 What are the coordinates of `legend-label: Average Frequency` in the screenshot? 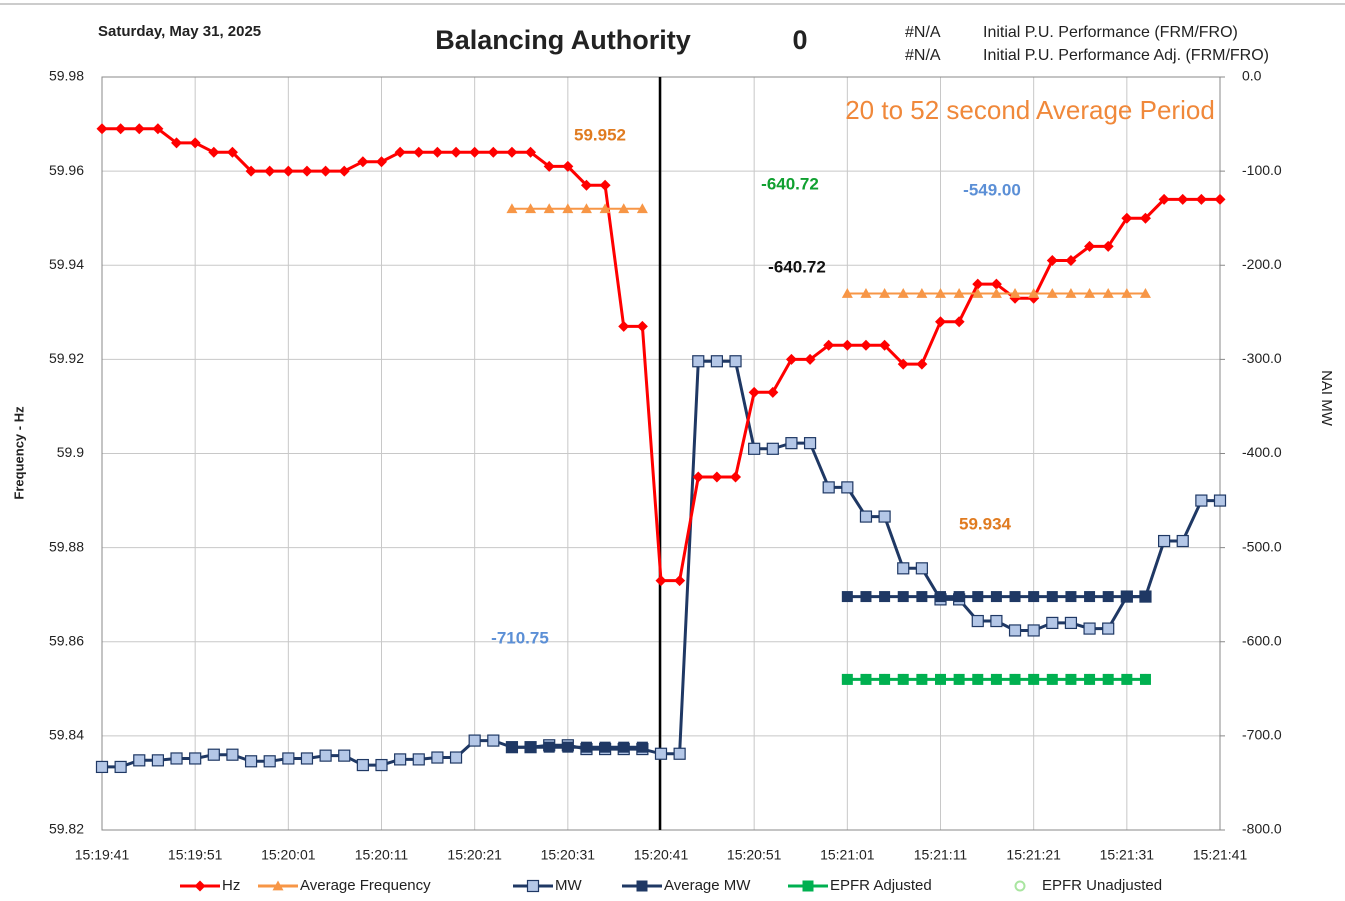 It's located at (365, 885).